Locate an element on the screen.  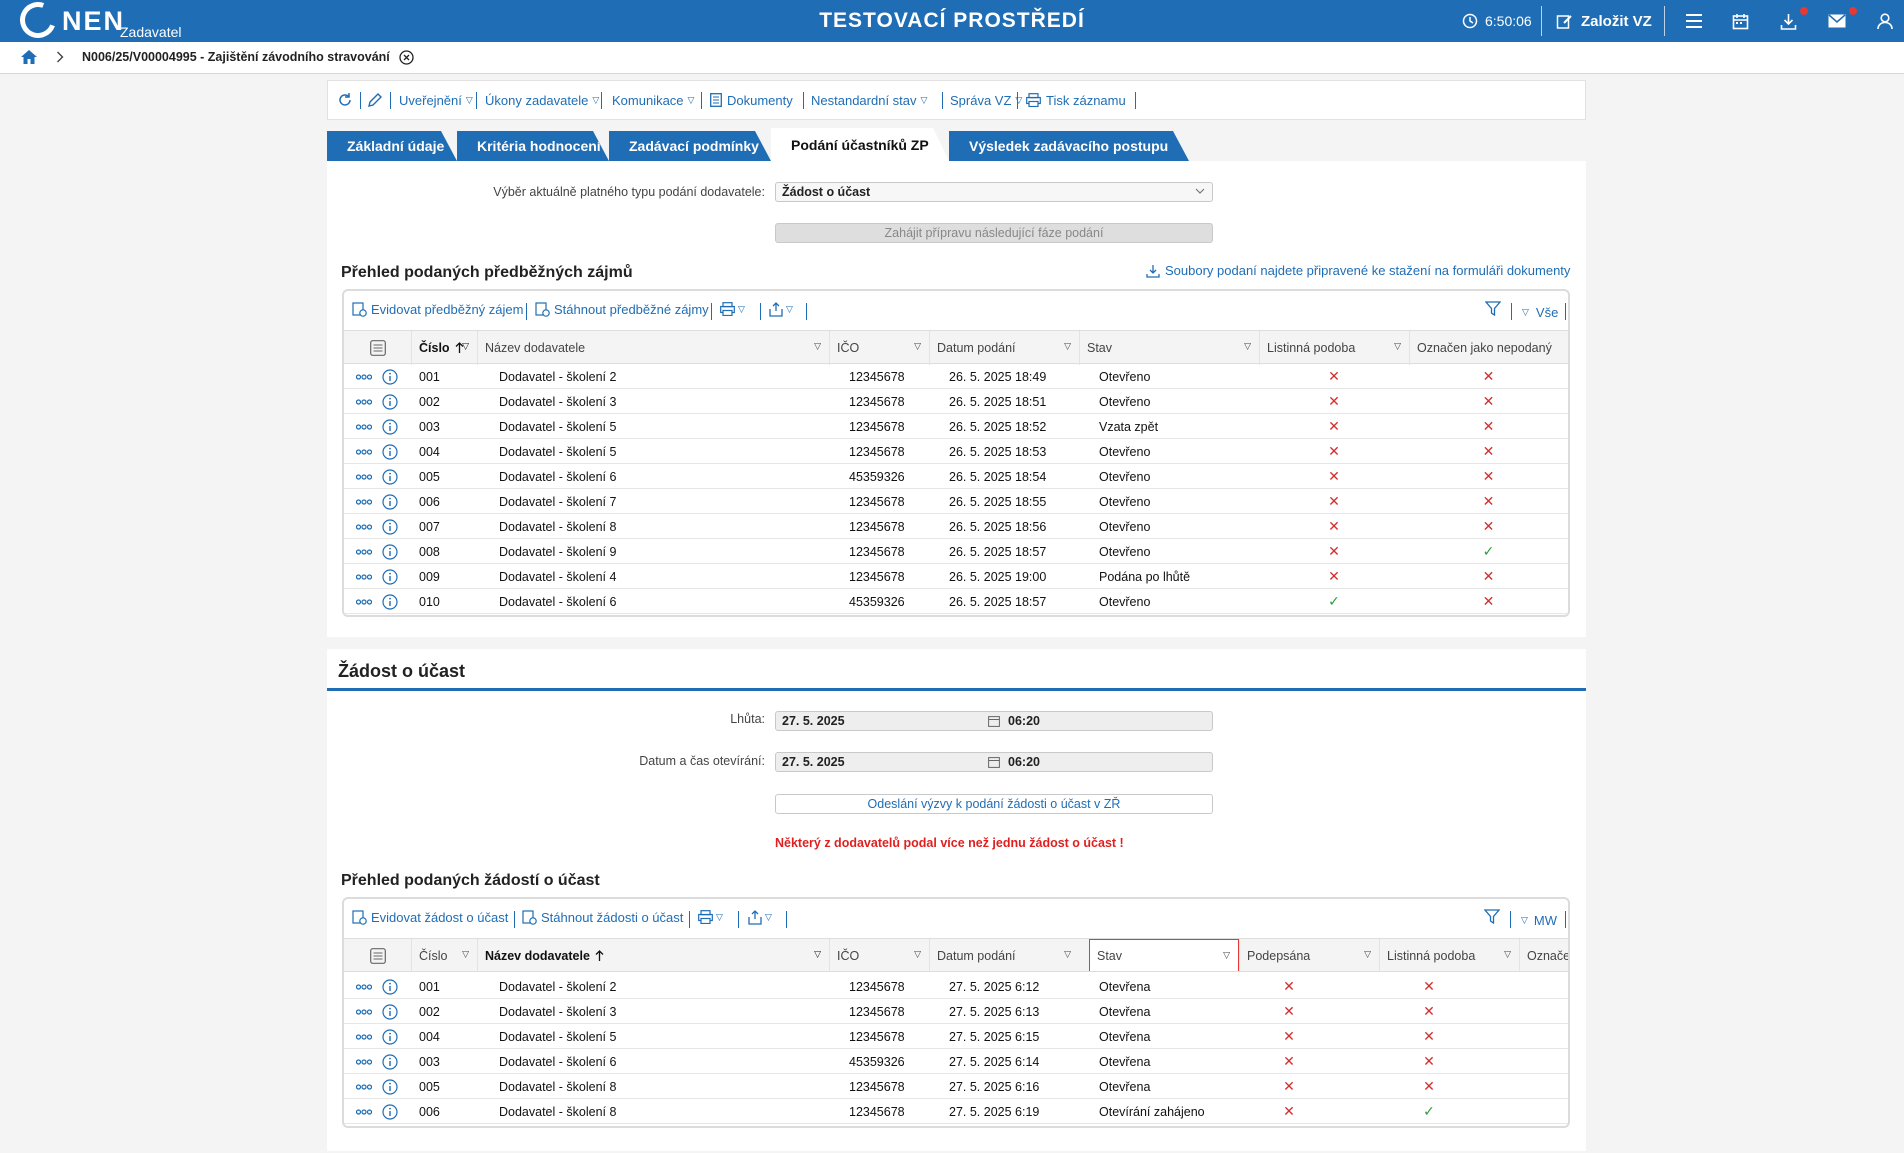
deadline-field: 27. 5. 2025 06:20 is located at coordinates (994, 721).